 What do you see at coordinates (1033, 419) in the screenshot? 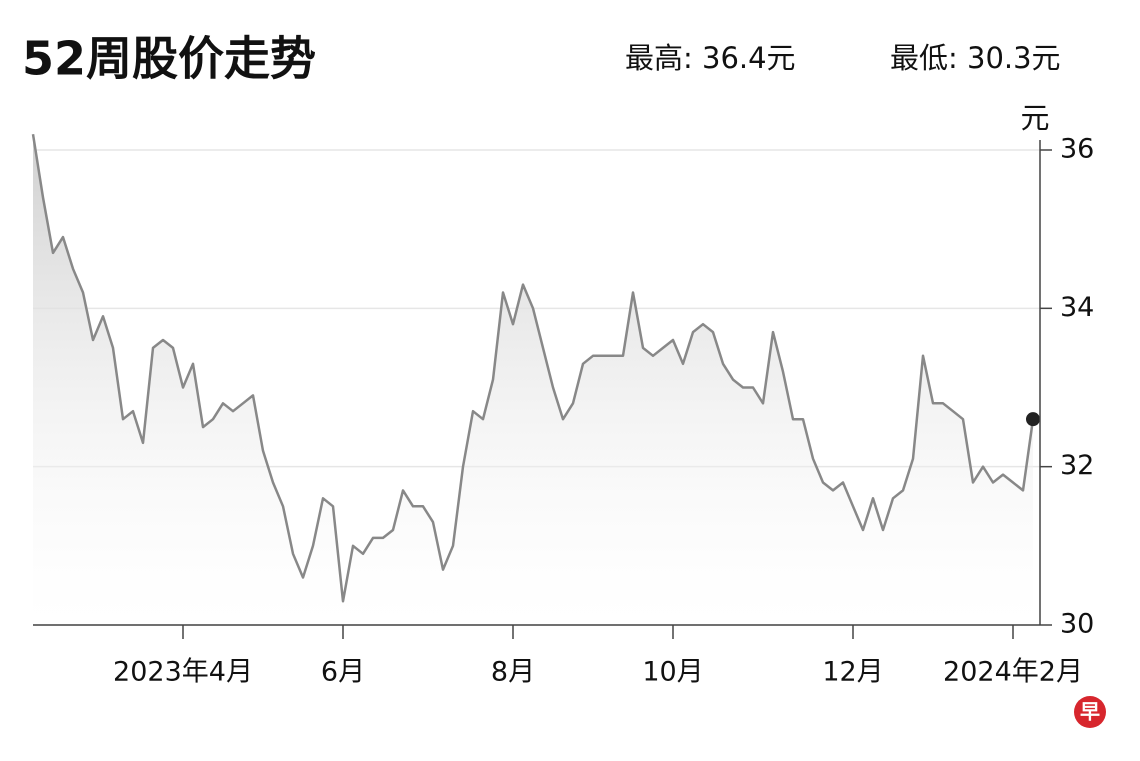
I see `end-point` at bounding box center [1033, 419].